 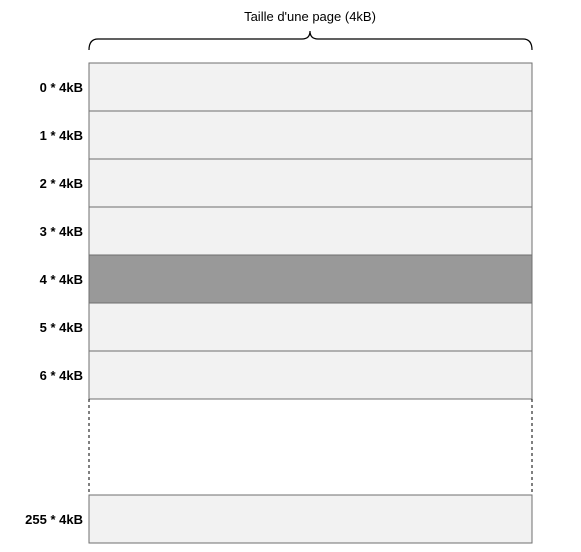 What do you see at coordinates (61, 135) in the screenshot?
I see `page-row-1-label: 1 * 4kB` at bounding box center [61, 135].